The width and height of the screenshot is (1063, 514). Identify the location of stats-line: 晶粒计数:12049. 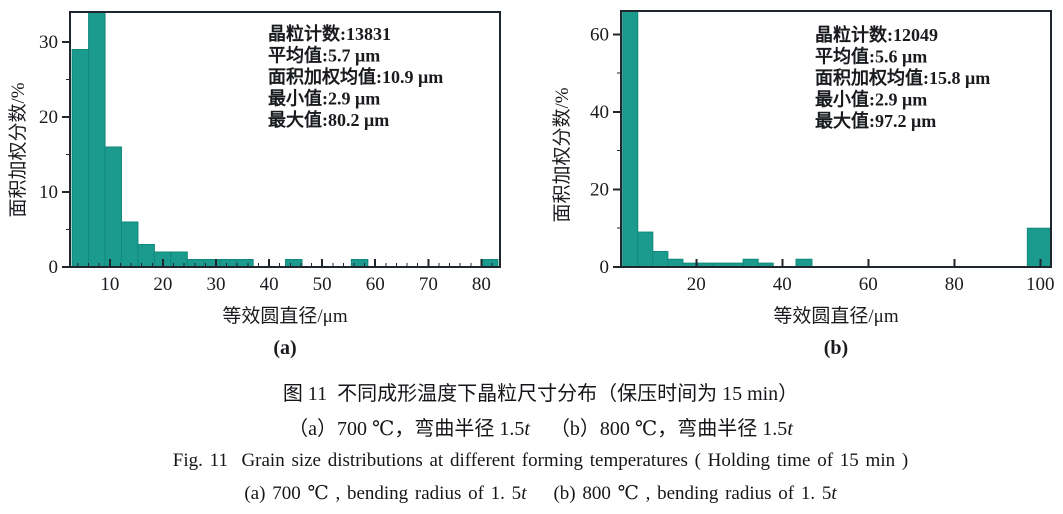
(876, 34).